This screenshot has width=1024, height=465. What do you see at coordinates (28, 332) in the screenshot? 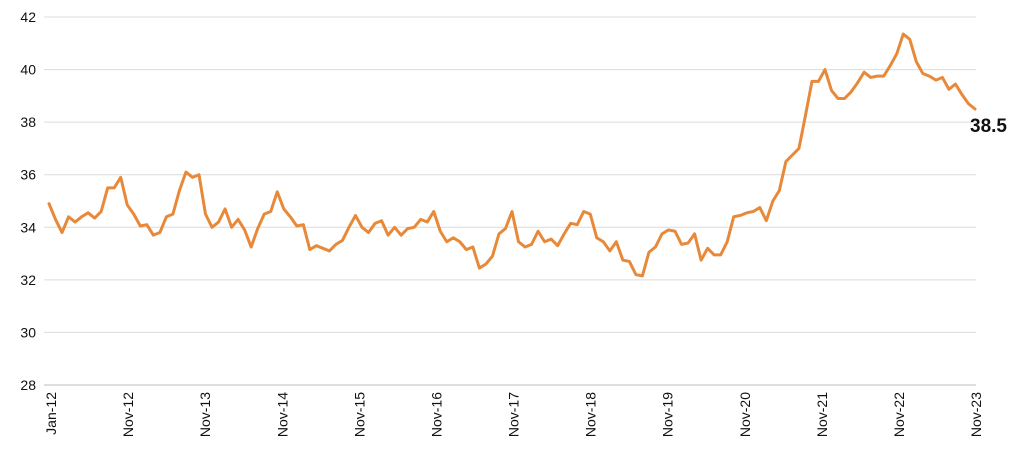
I see `y-tick-label: 30` at bounding box center [28, 332].